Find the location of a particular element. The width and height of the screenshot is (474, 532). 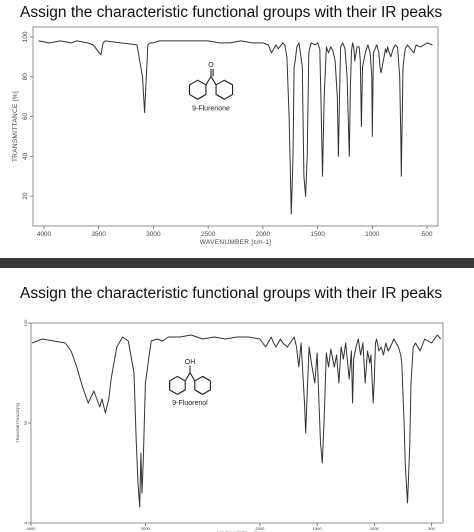

x-tick-label: 3500 is located at coordinates (98, 234).